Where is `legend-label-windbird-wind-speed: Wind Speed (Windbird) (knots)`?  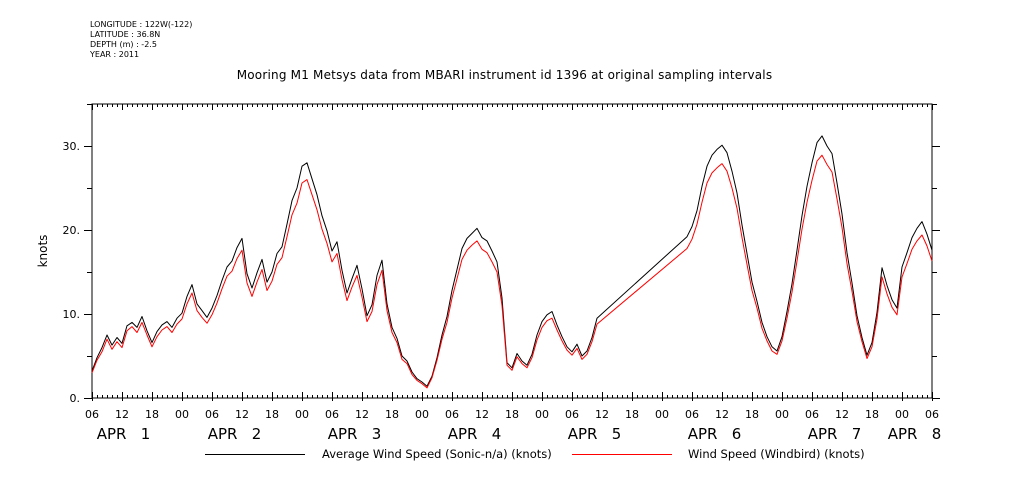 legend-label-windbird-wind-speed: Wind Speed (Windbird) (knots) is located at coordinates (776, 454).